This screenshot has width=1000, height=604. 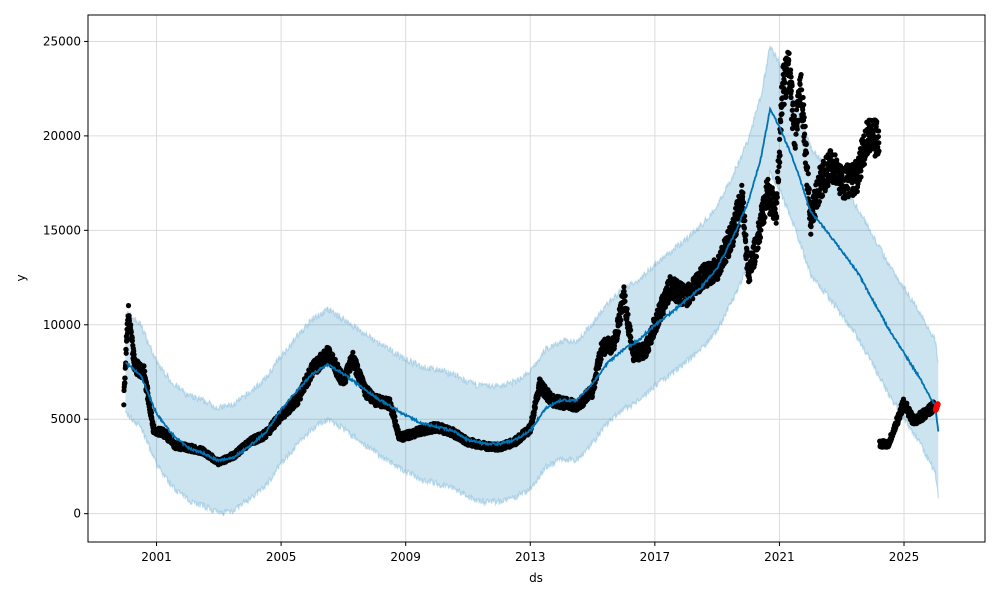 What do you see at coordinates (21, 277) in the screenshot?
I see `y-axis-label: y` at bounding box center [21, 277].